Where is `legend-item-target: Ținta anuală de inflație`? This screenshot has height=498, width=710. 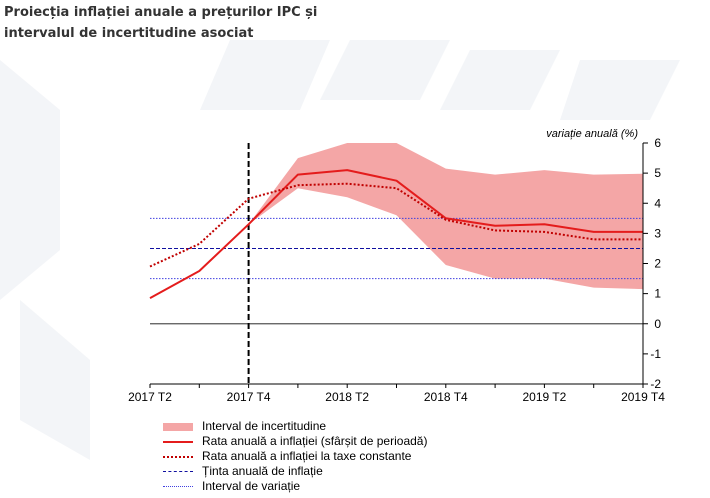 legend-item-target: Ținta anuală de inflație is located at coordinates (295, 471).